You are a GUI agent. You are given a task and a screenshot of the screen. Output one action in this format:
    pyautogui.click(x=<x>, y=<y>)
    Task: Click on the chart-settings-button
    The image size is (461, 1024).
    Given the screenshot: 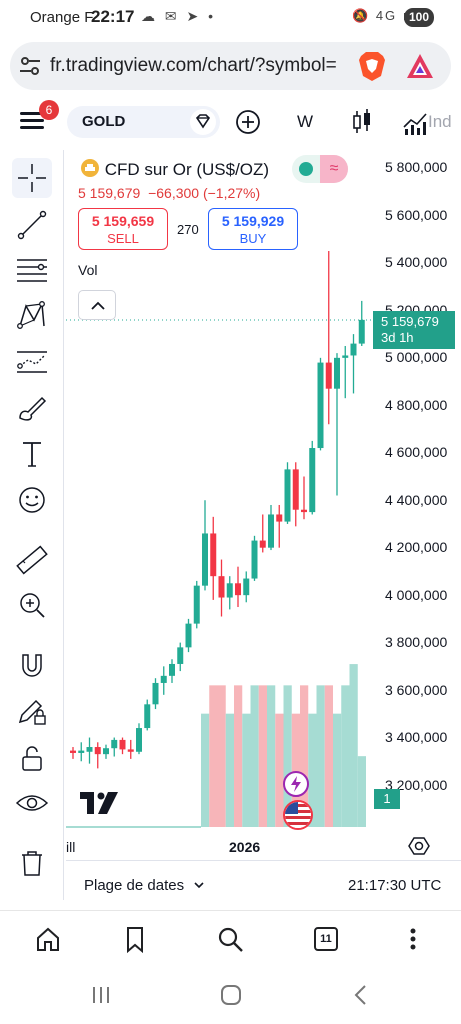 What is the action you would take?
    pyautogui.click(x=419, y=846)
    